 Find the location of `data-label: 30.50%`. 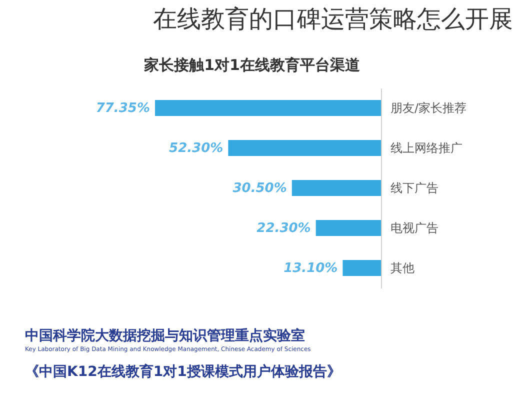

data-label: 30.50% is located at coordinates (259, 188).